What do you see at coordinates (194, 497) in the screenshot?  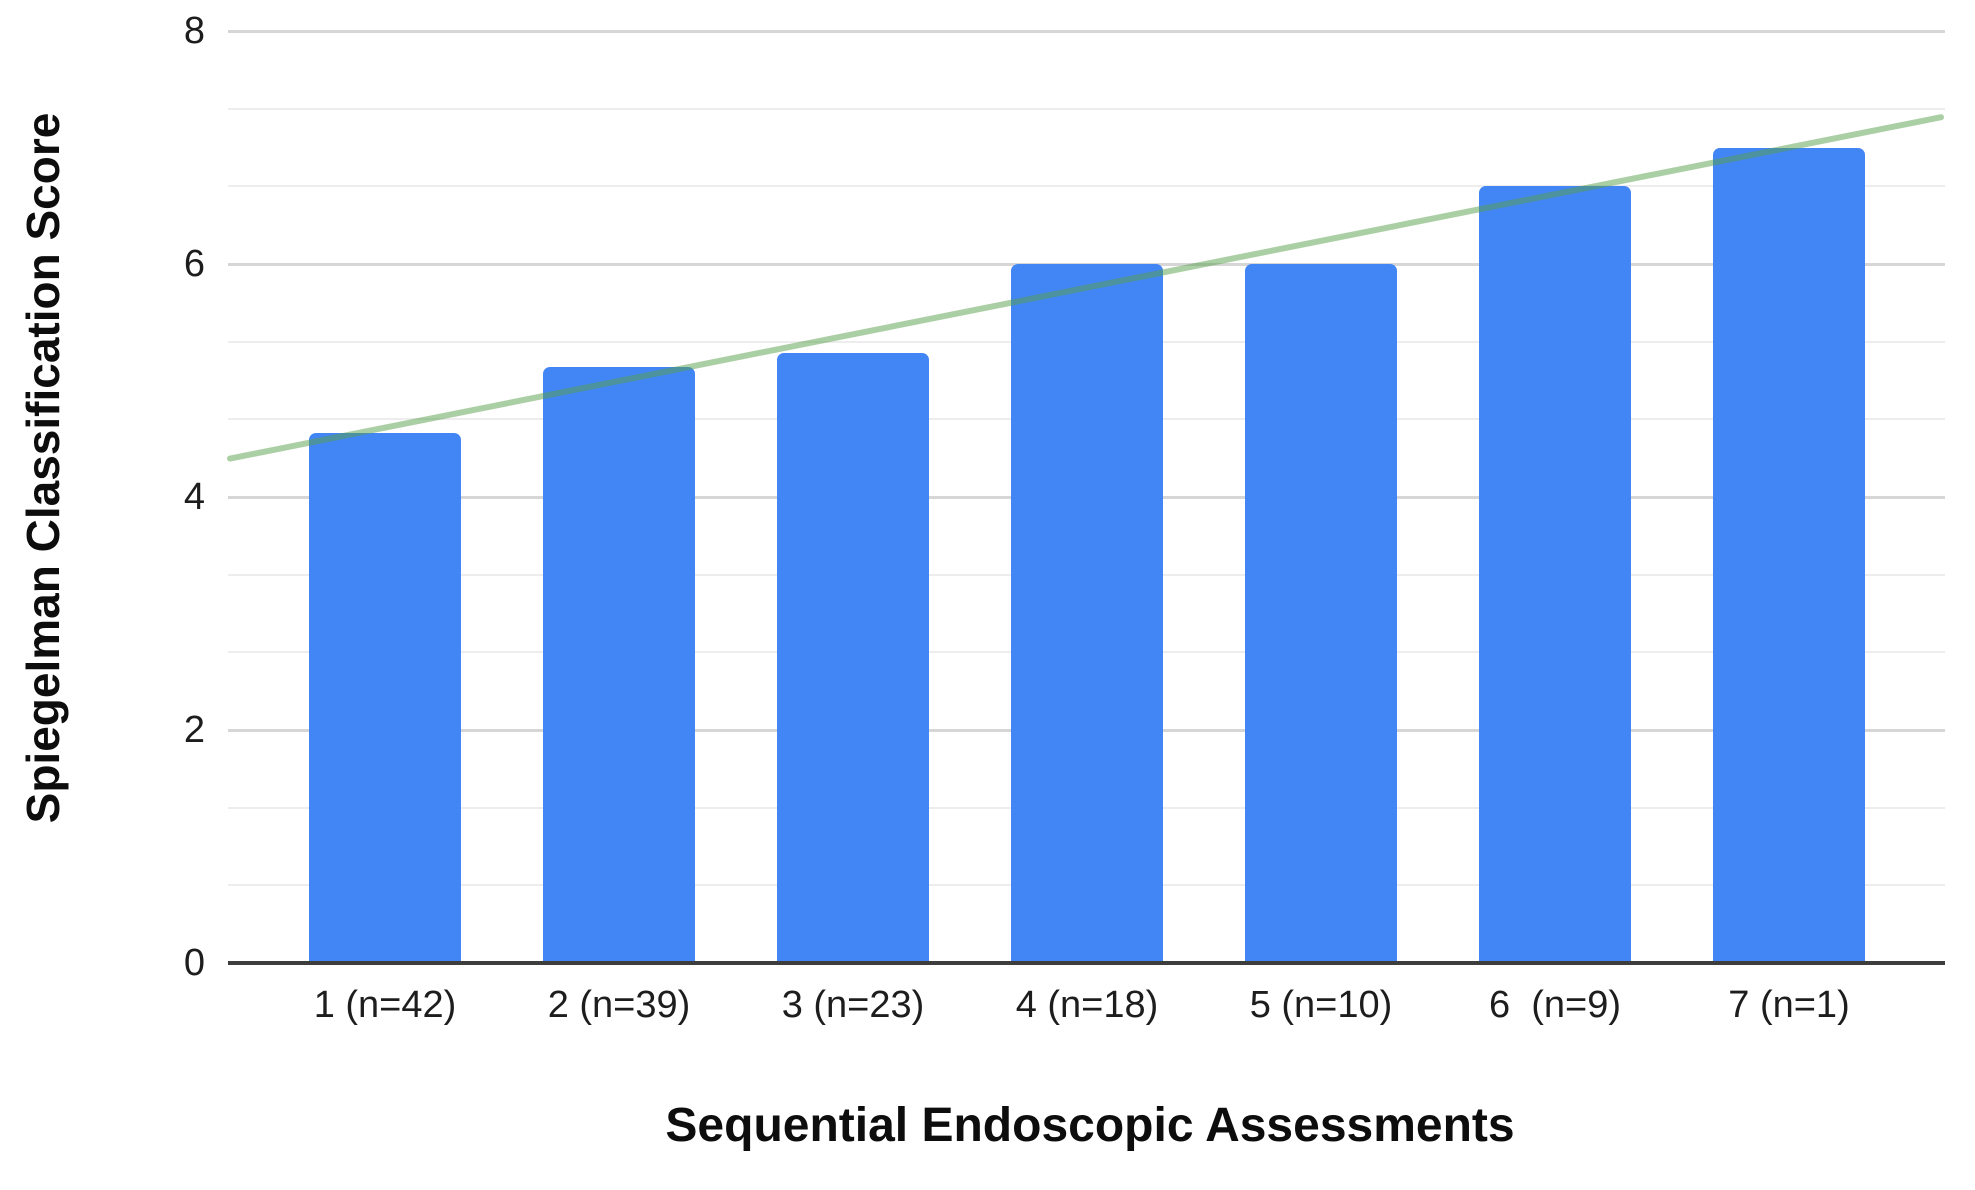 I see `y-tick-label: 4` at bounding box center [194, 497].